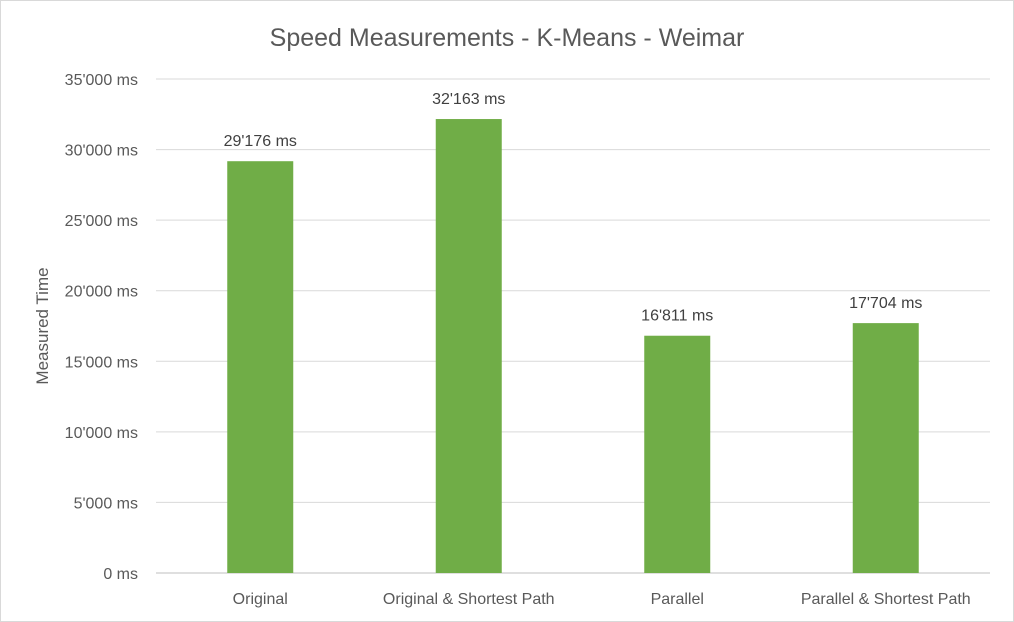 The height and width of the screenshot is (622, 1014). What do you see at coordinates (886, 599) in the screenshot?
I see `x-category-label: Parallel & Shortest Path` at bounding box center [886, 599].